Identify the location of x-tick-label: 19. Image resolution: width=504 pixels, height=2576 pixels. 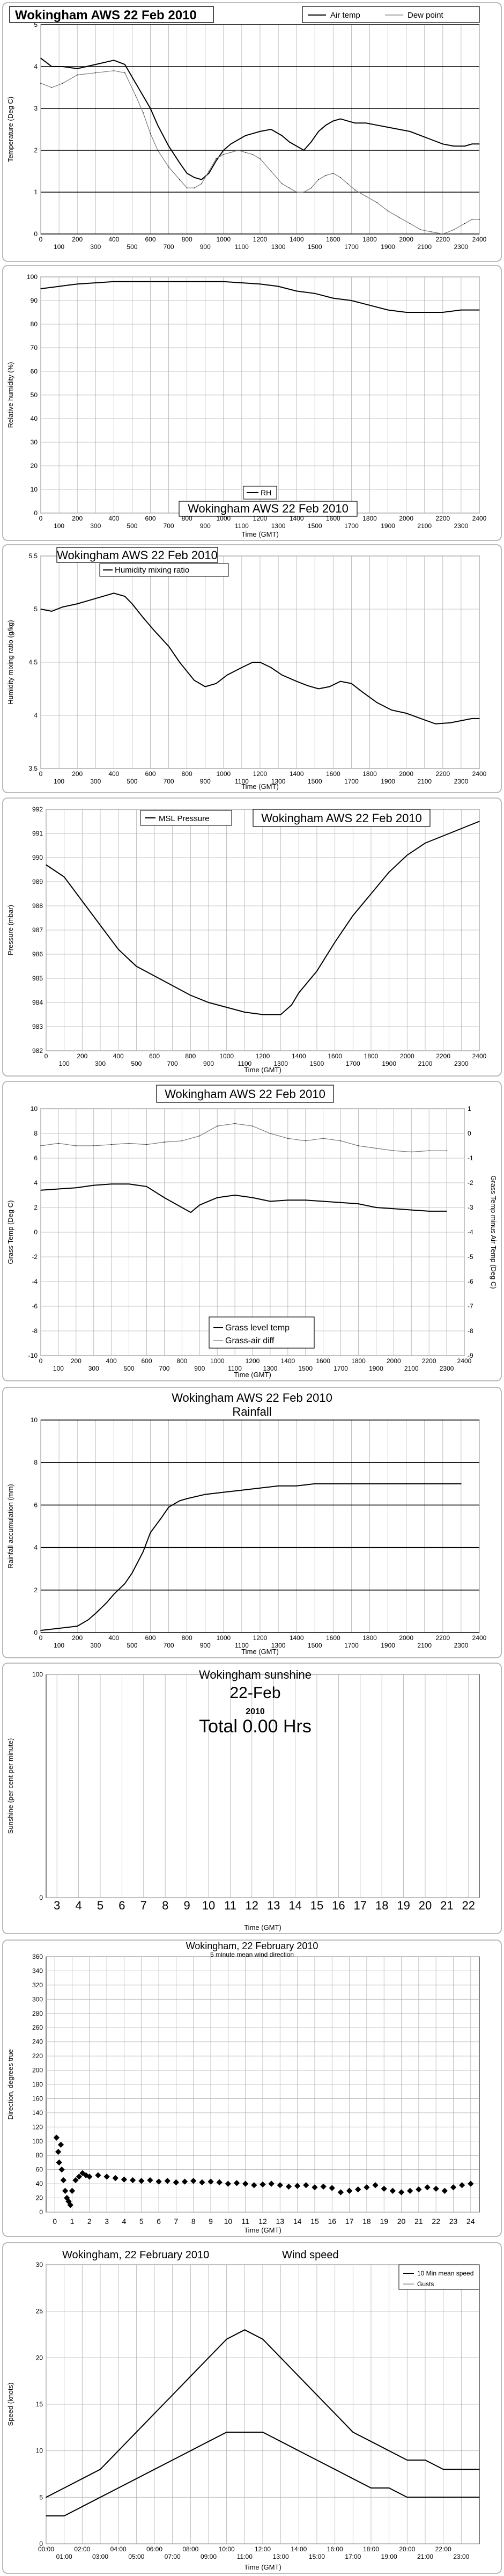
(384, 2221).